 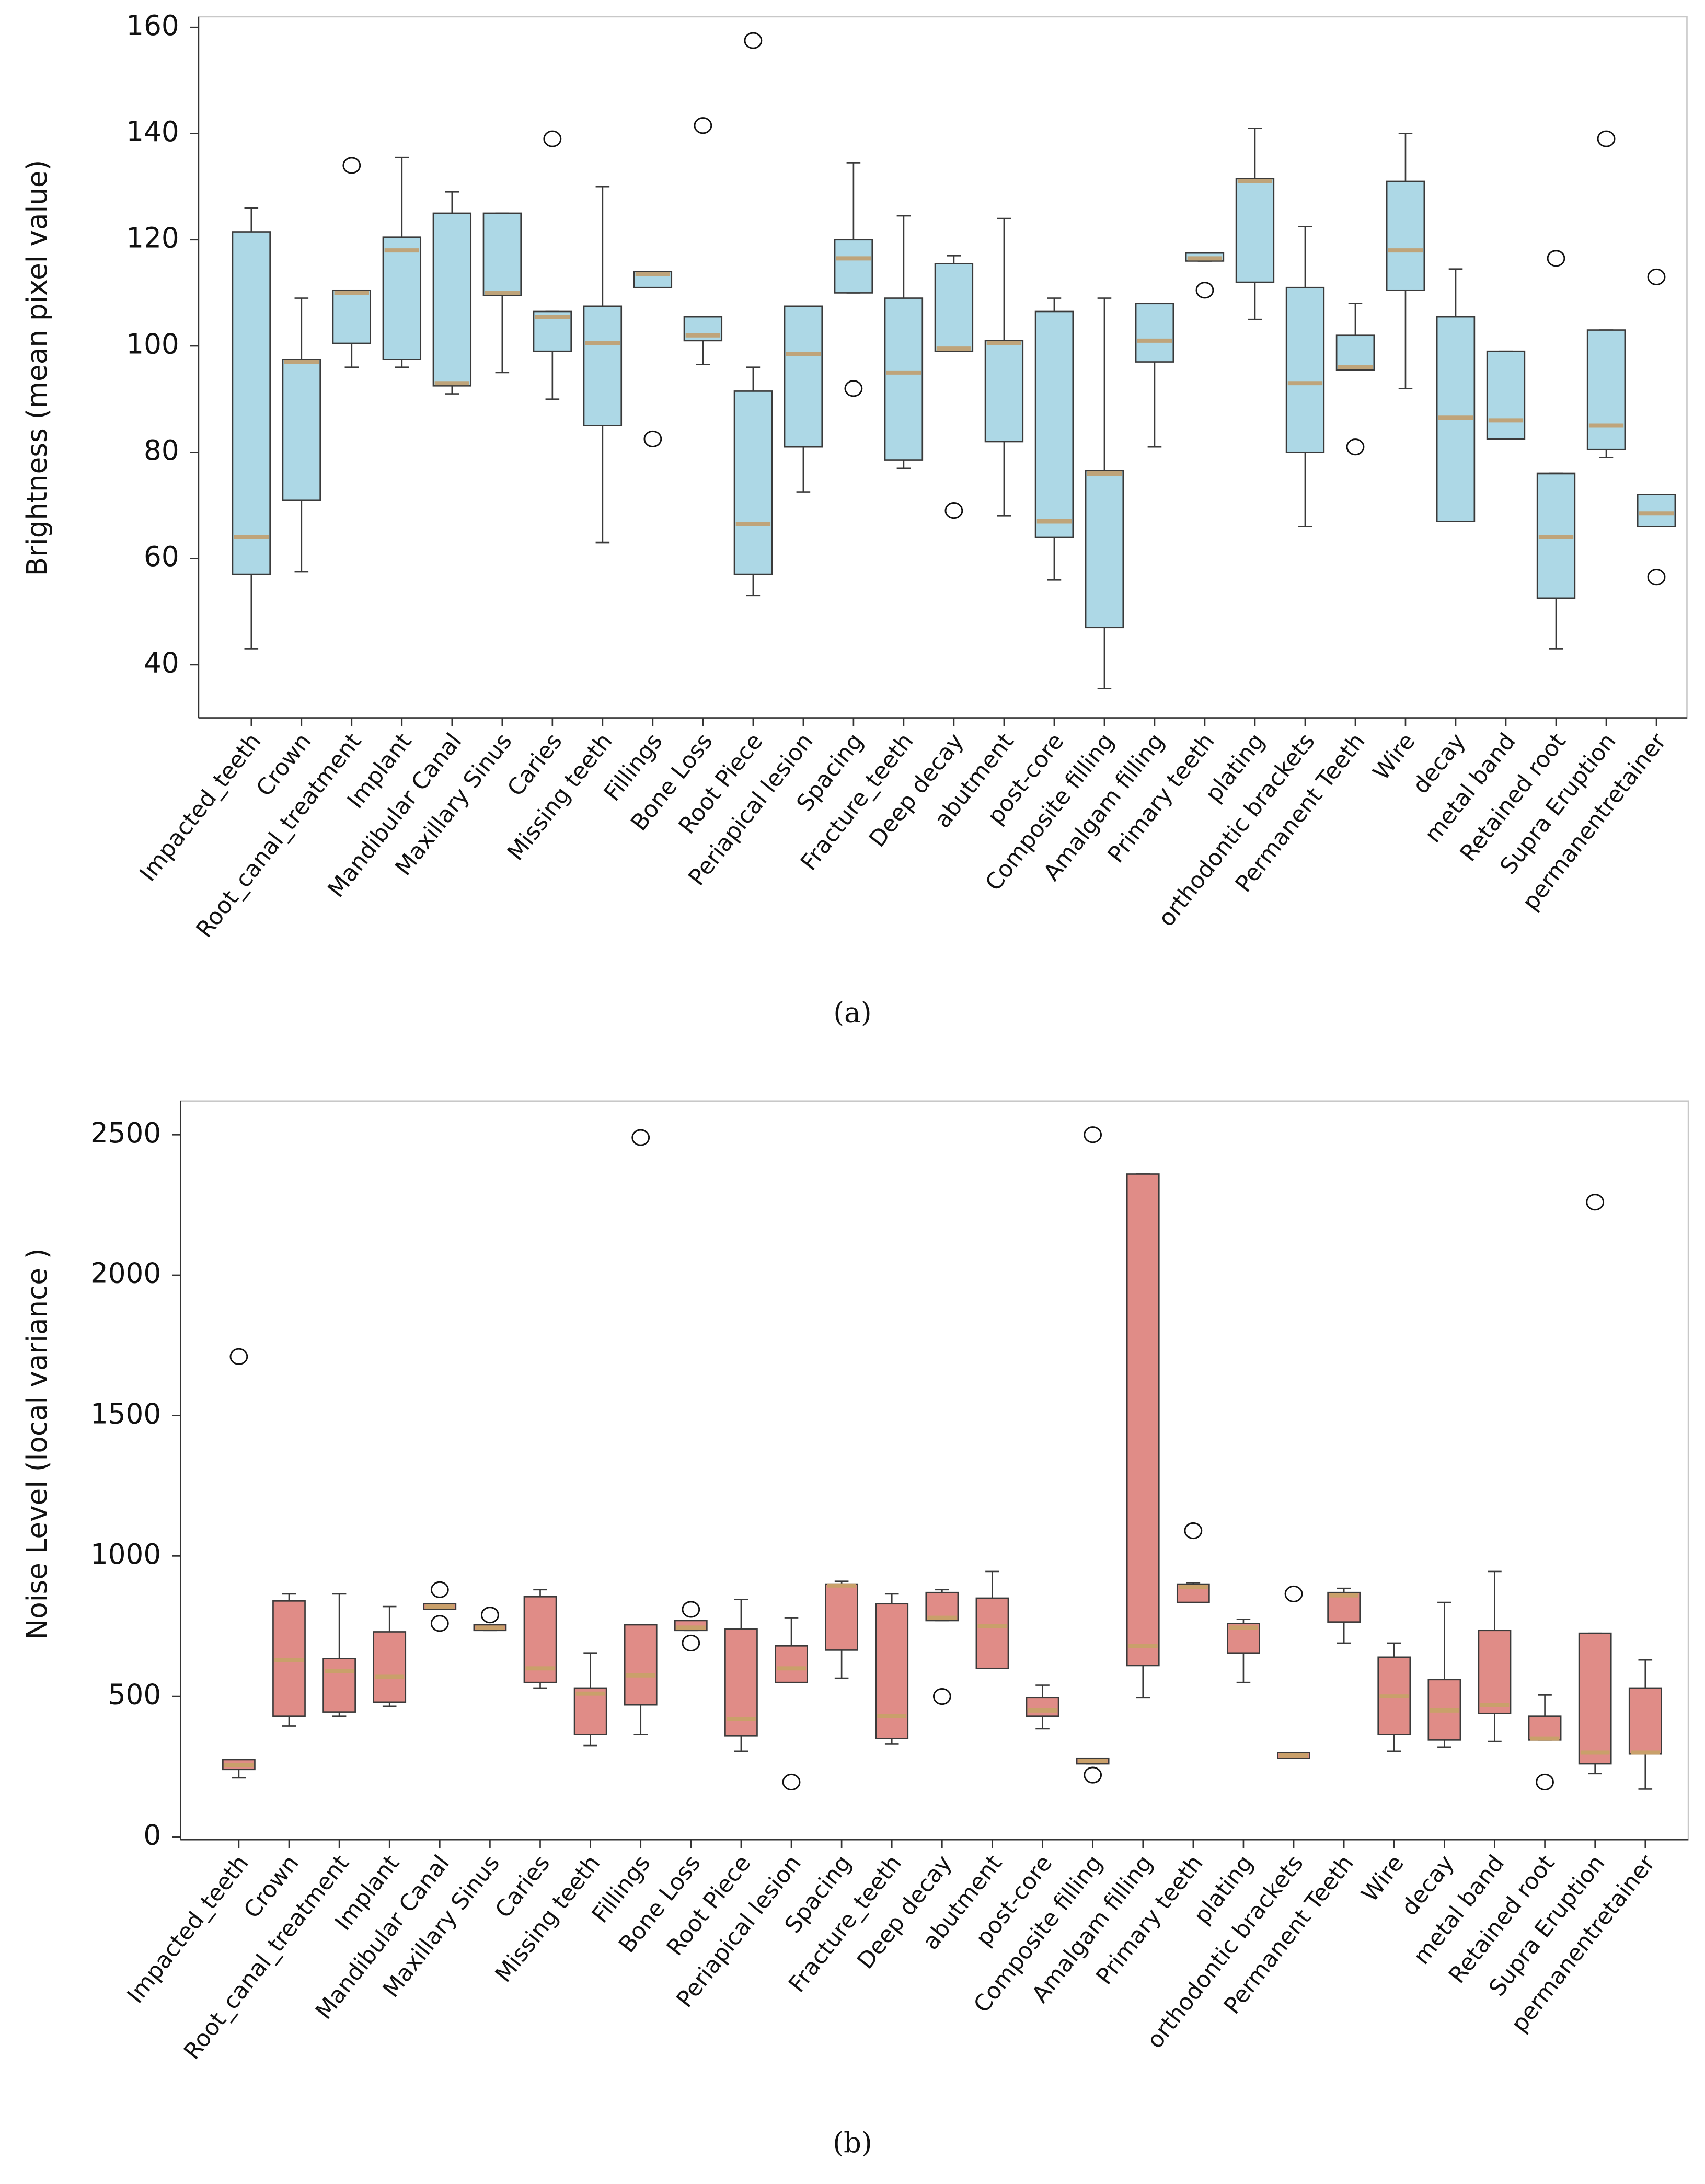 I want to click on y-tick-label: 40, so click(x=161, y=663).